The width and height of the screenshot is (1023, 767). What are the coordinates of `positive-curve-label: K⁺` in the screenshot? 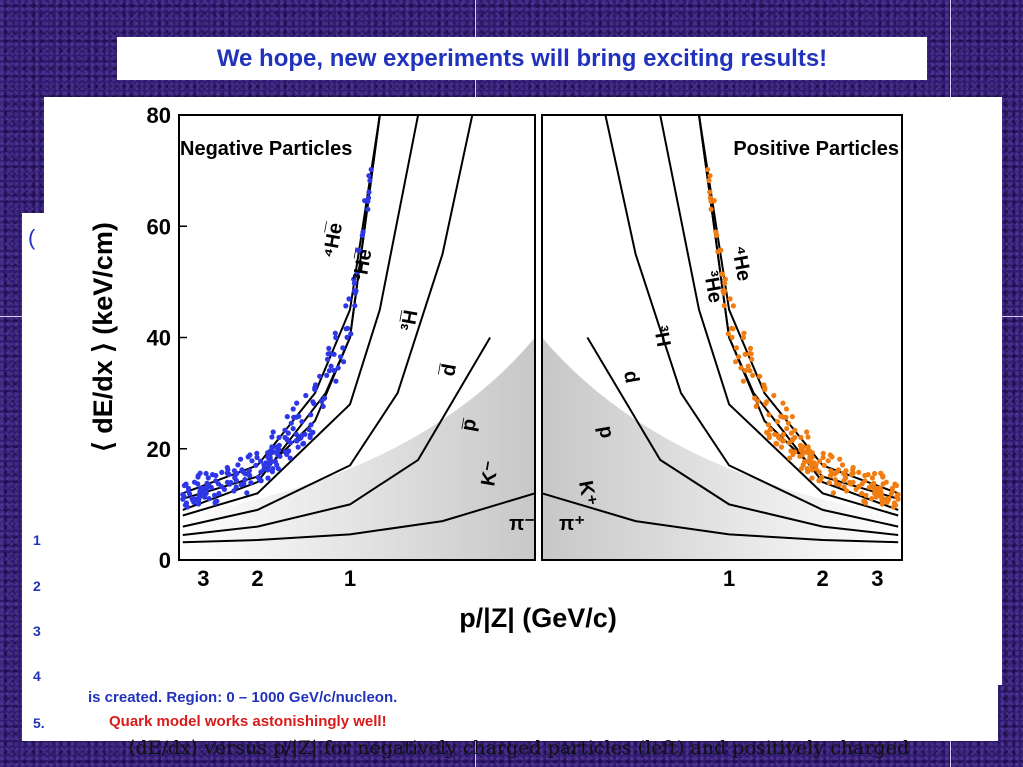 It's located at (587, 493).